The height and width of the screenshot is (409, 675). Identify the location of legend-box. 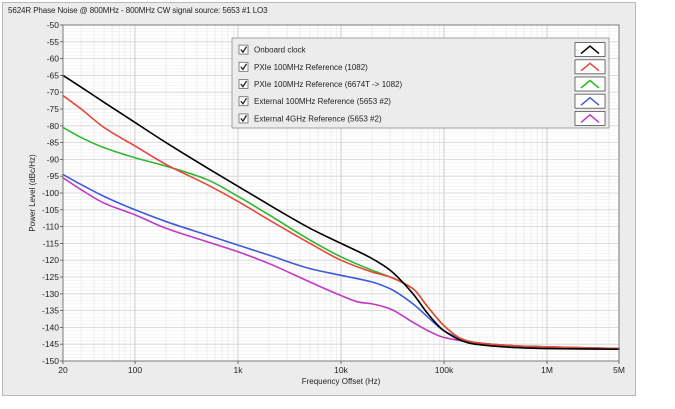
(420, 83).